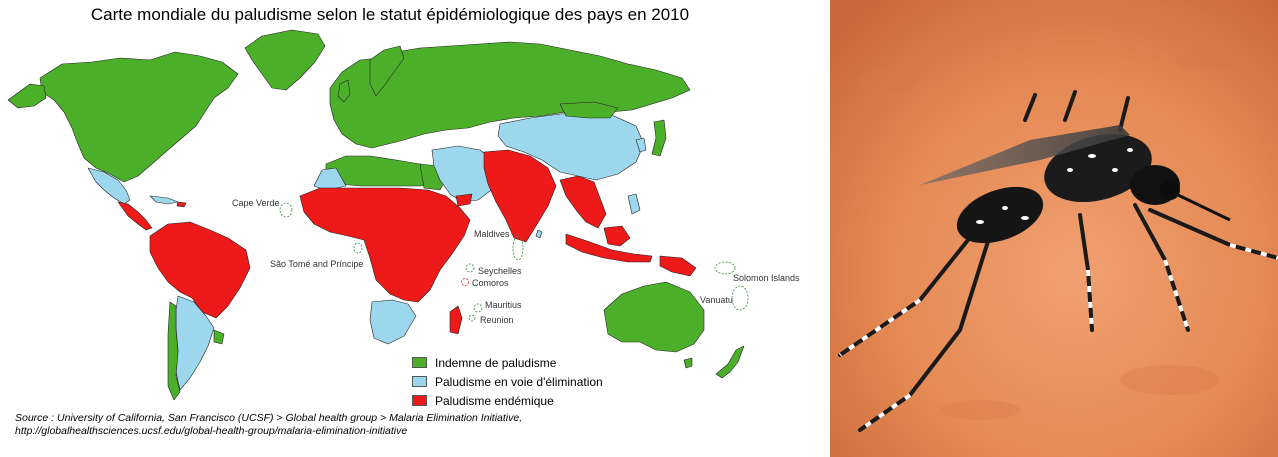  What do you see at coordinates (464, 200) in the screenshot?
I see `region-yemen` at bounding box center [464, 200].